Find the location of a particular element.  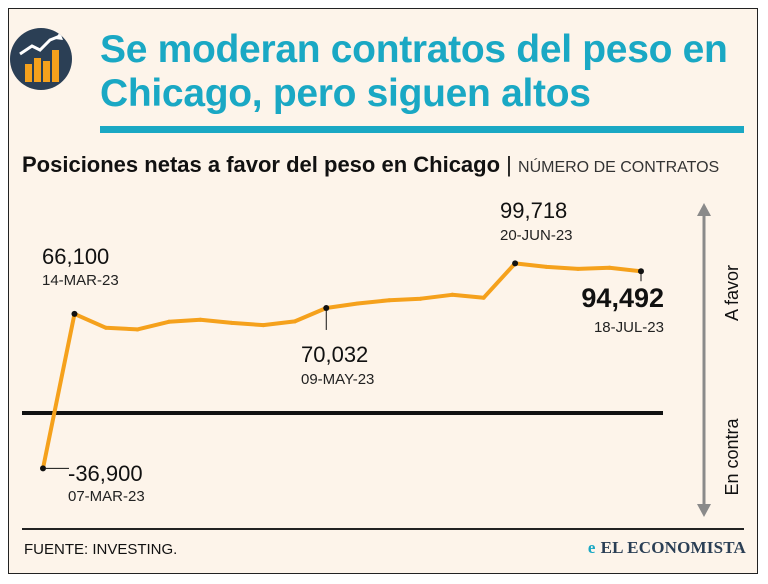

footer-rule is located at coordinates (383, 529).